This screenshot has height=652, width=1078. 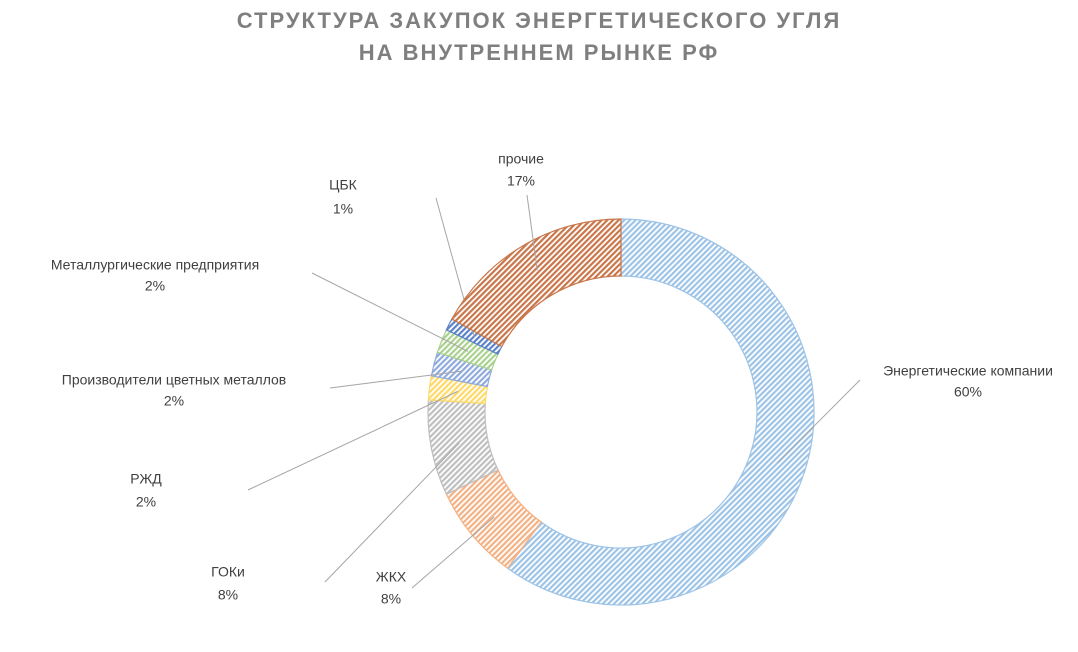 What do you see at coordinates (343, 209) in the screenshot?
I see `value-label: 1%` at bounding box center [343, 209].